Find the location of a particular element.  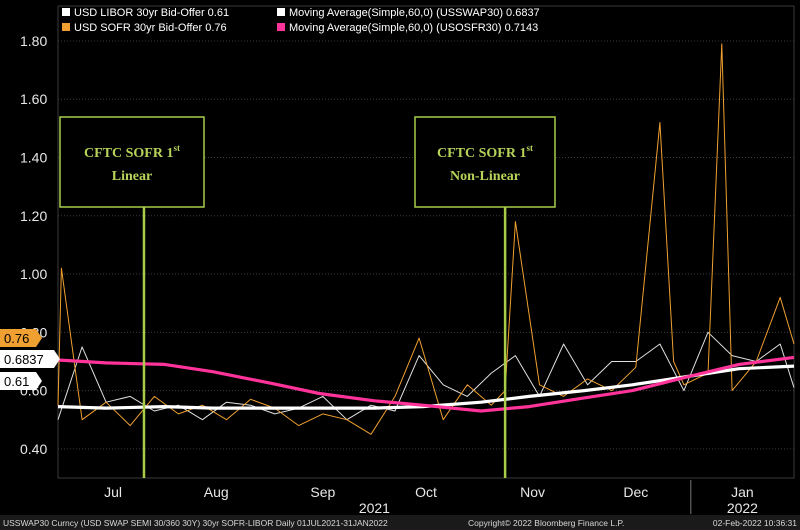

x-tick-label: Aug is located at coordinates (216, 492).